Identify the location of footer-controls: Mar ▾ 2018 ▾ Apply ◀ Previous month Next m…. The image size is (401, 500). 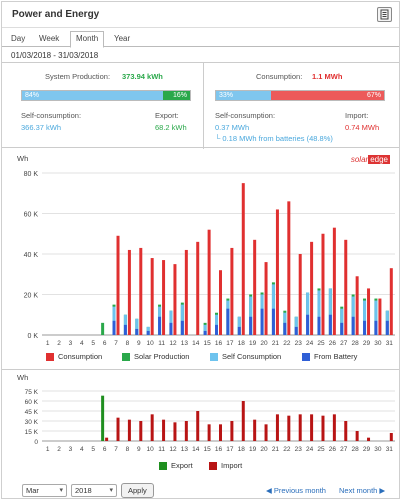
(200, 490).